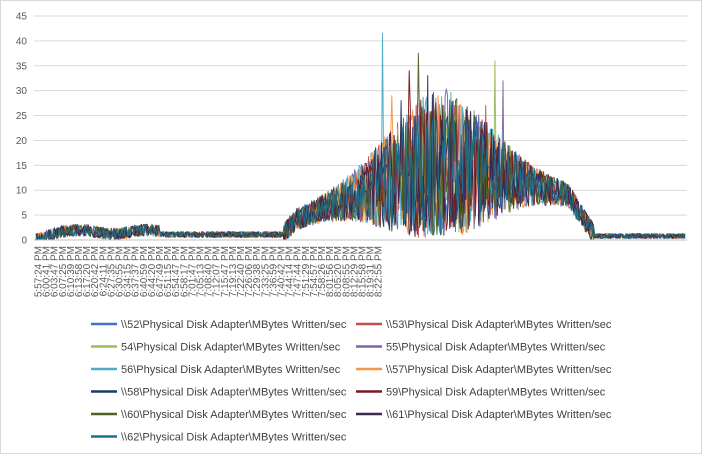 This screenshot has height=454, width=702. I want to click on y-tick-label: 10, so click(22, 191).